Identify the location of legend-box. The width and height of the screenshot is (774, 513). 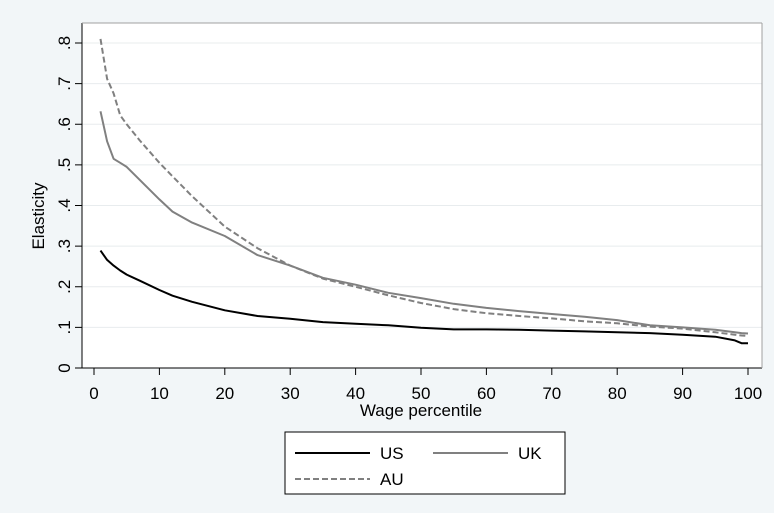
(425, 463).